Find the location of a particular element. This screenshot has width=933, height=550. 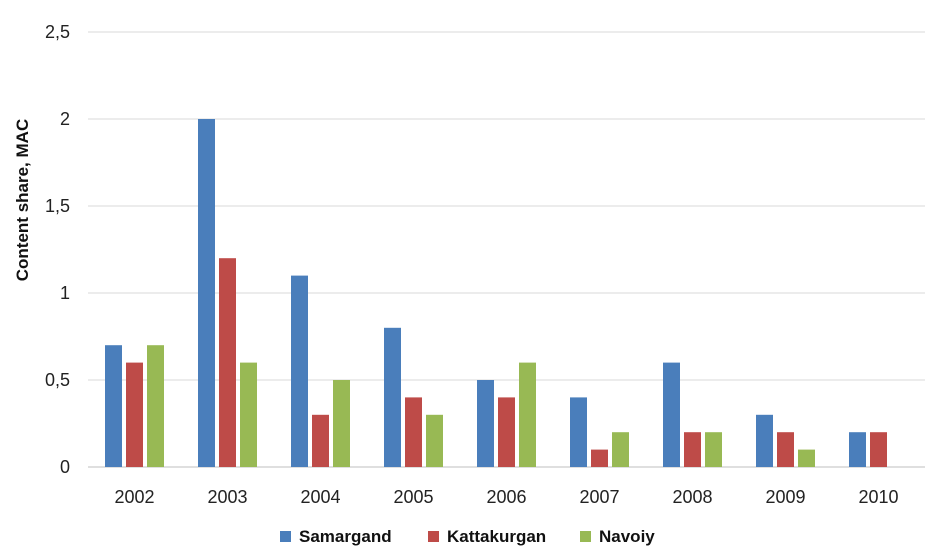

bar-navoiy-2008 is located at coordinates (713, 449).